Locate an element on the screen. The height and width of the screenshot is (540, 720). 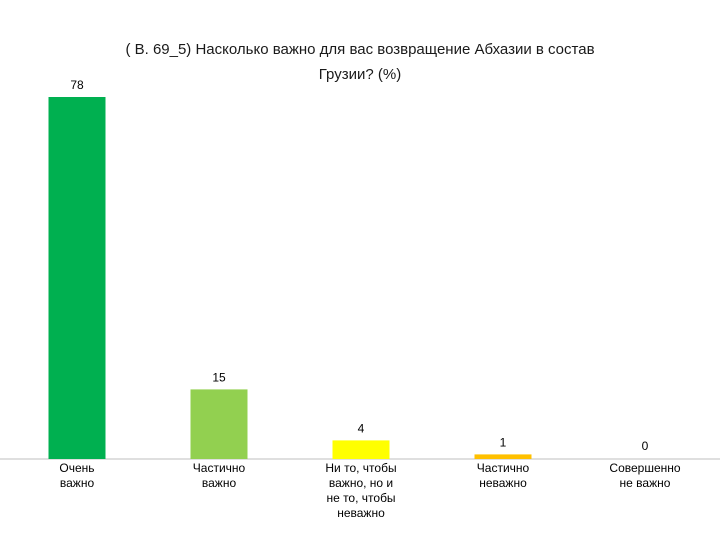
category-label-4: Частично неважно is located at coordinates (503, 475).